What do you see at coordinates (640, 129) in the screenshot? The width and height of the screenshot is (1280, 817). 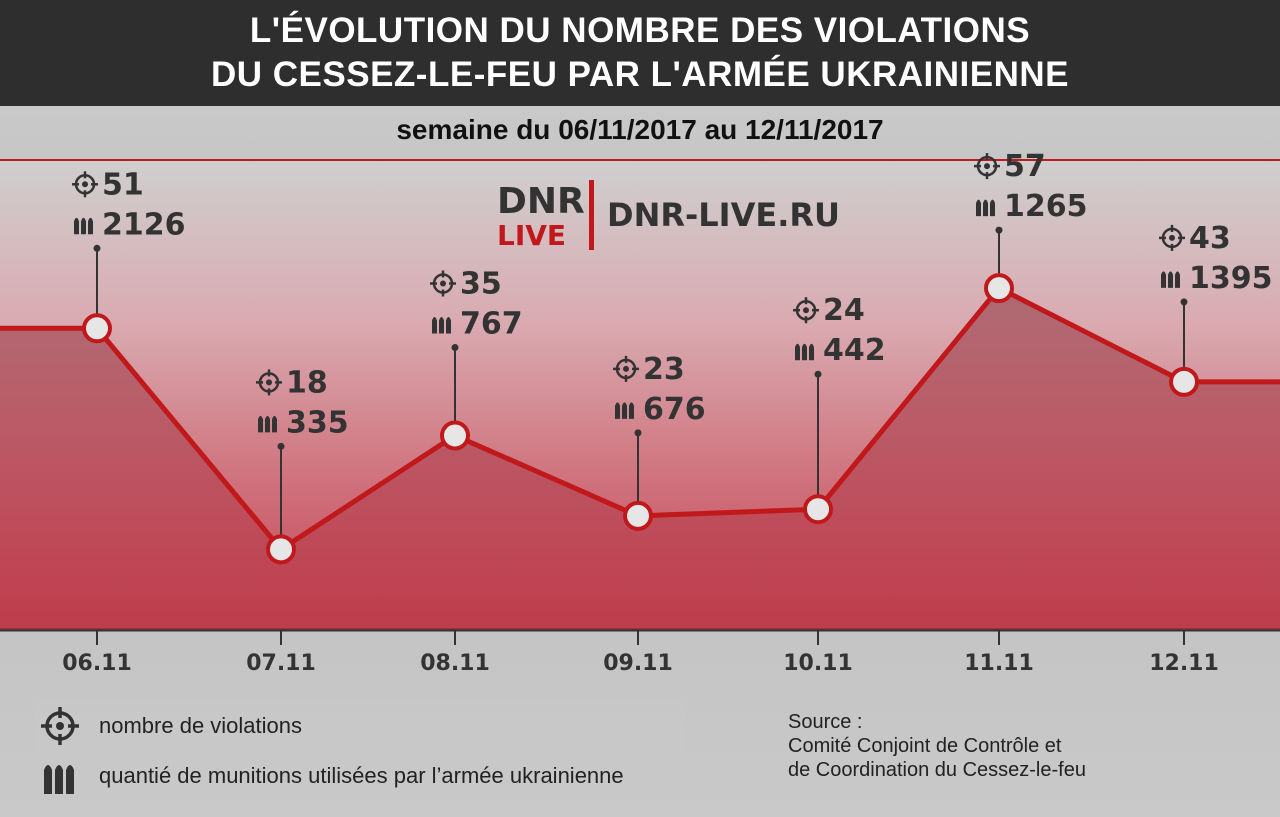 I see `subtitle: semaine du 06/11/2017 au 12/11/2017` at bounding box center [640, 129].